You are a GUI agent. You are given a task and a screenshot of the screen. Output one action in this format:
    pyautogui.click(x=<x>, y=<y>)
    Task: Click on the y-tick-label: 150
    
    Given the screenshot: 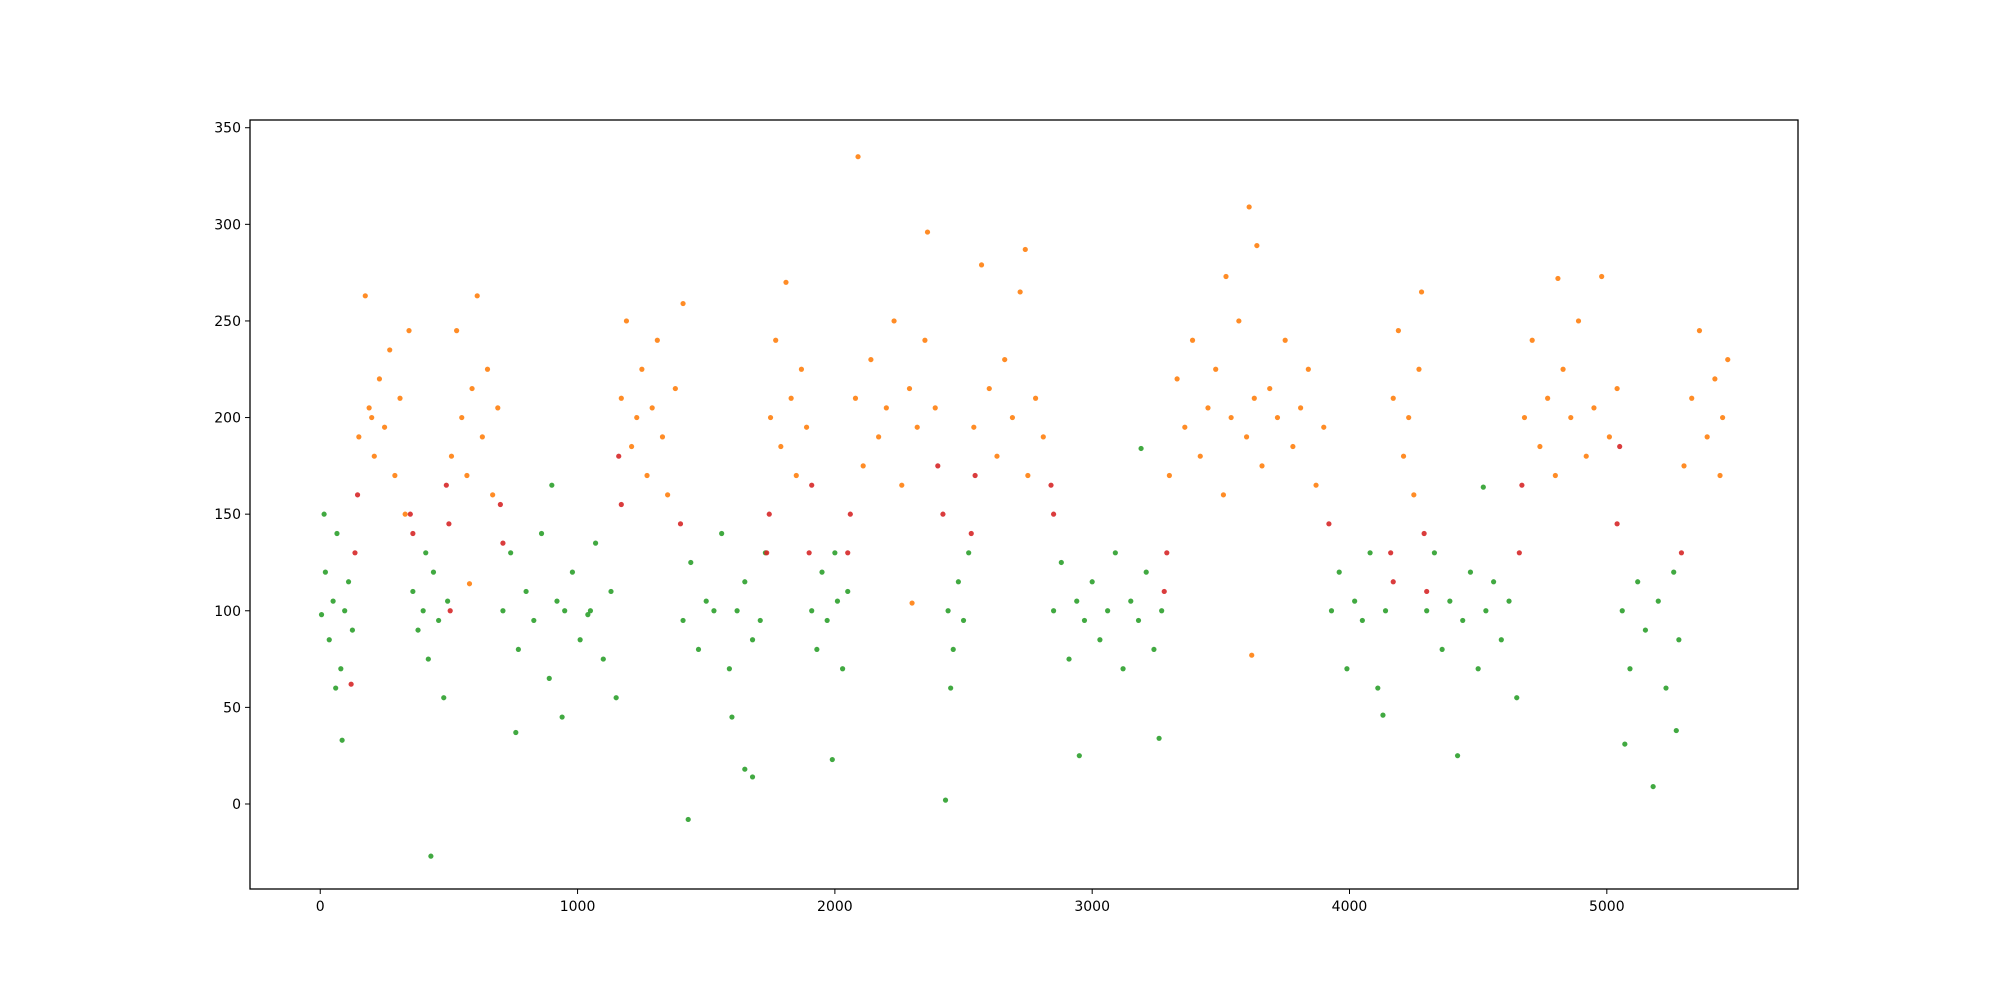 What is the action you would take?
    pyautogui.click(x=227, y=515)
    